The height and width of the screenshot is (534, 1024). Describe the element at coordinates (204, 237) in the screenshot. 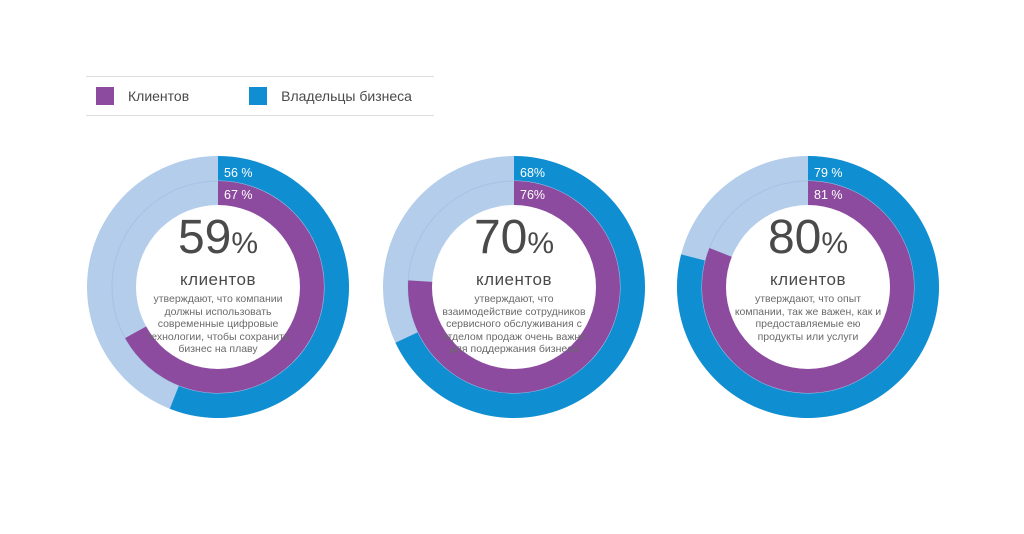

I see `headline-value-1: 59` at that location.